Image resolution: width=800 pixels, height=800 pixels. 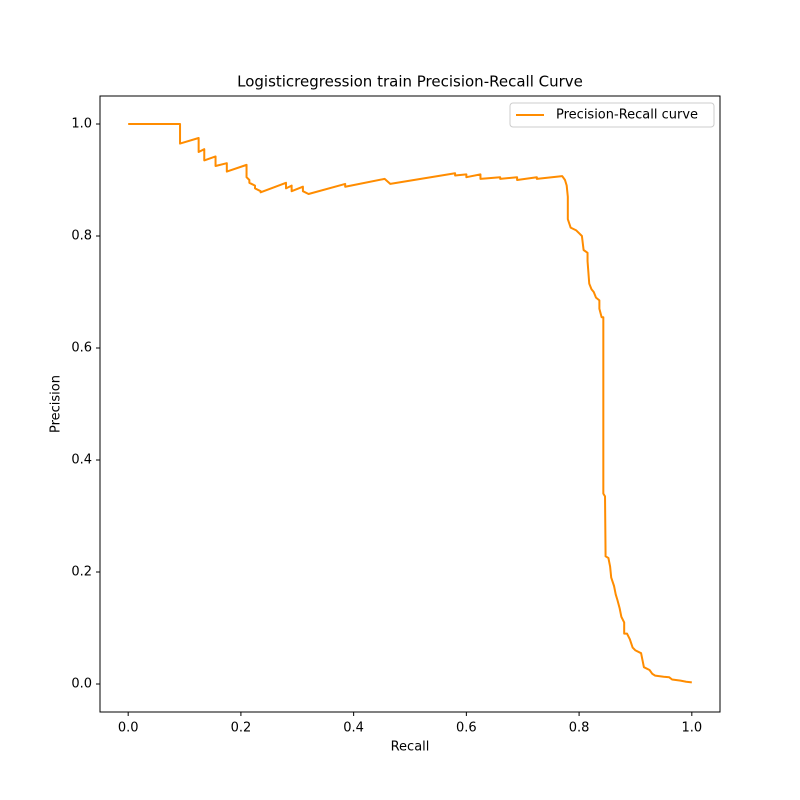 I want to click on y-tick-label: 0.8, so click(x=81, y=236).